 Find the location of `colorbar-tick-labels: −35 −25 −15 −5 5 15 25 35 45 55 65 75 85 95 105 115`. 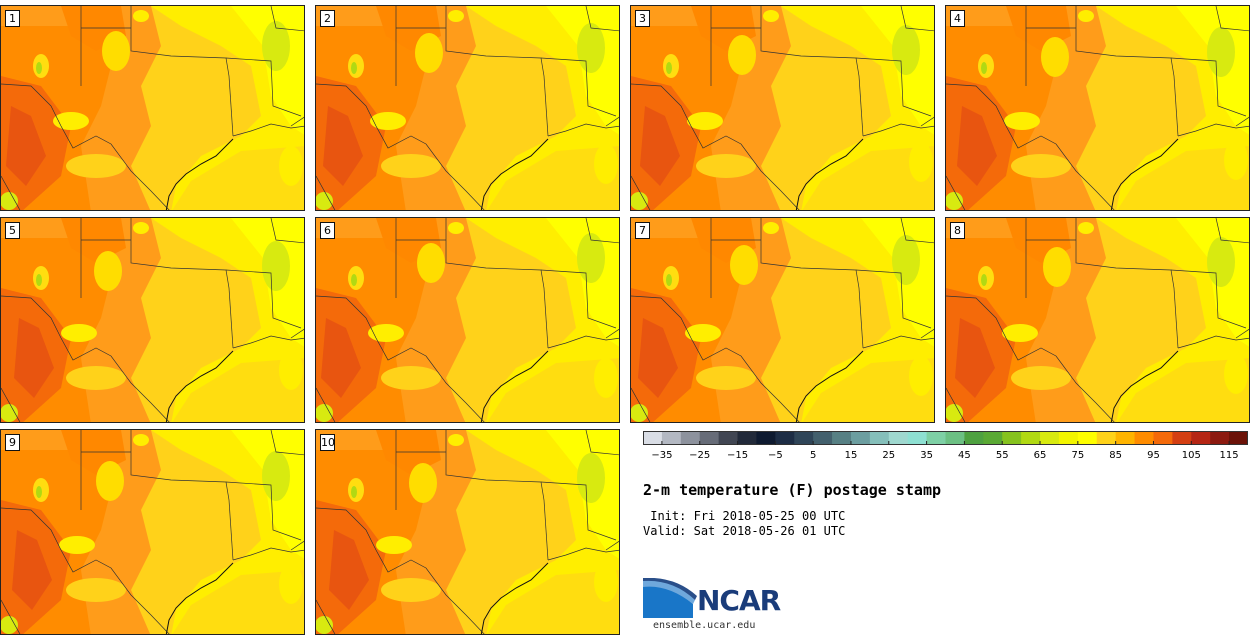

colorbar-tick-labels: −35 −25 −15 −5 5 15 25 35 45 55 65 75 85 95 105 115 is located at coordinates (945, 458).